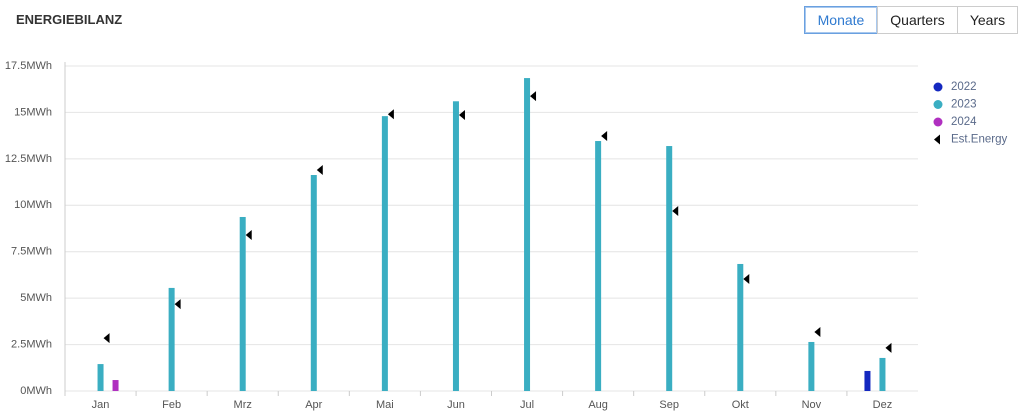 The width and height of the screenshot is (1024, 413). I want to click on y-tick-label: 17.5MWh, so click(28, 66).